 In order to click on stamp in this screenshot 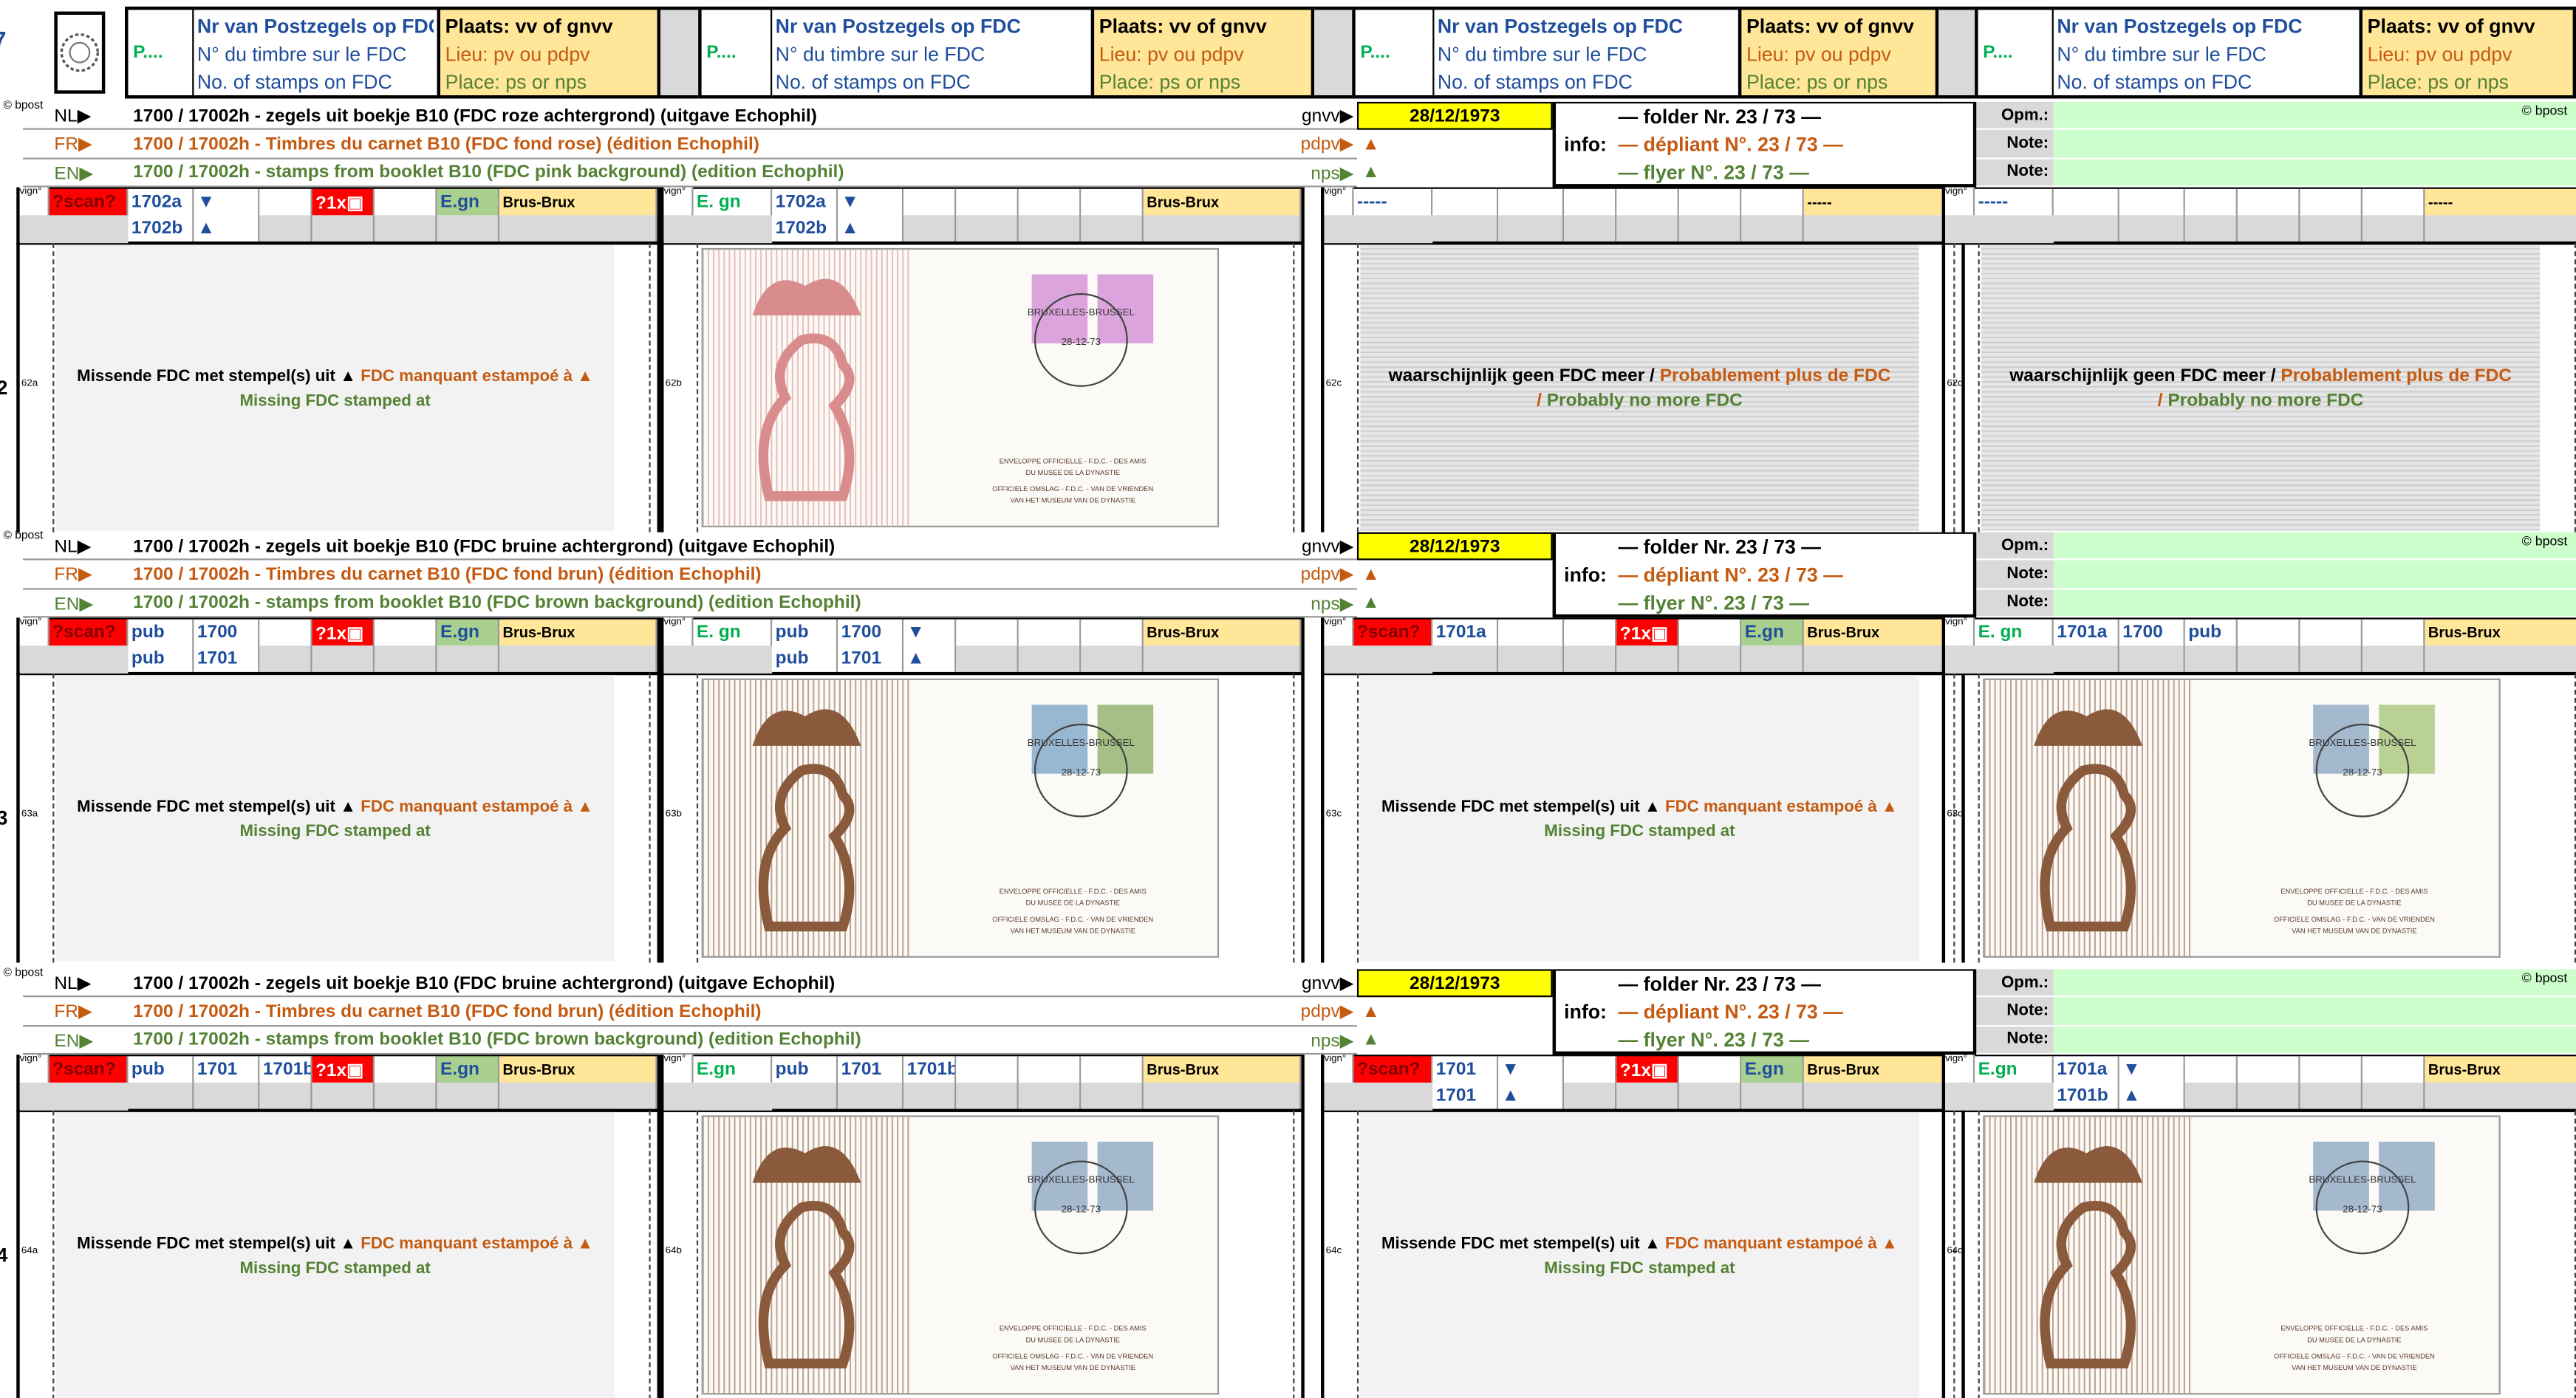, I will do `click(1059, 739)`.